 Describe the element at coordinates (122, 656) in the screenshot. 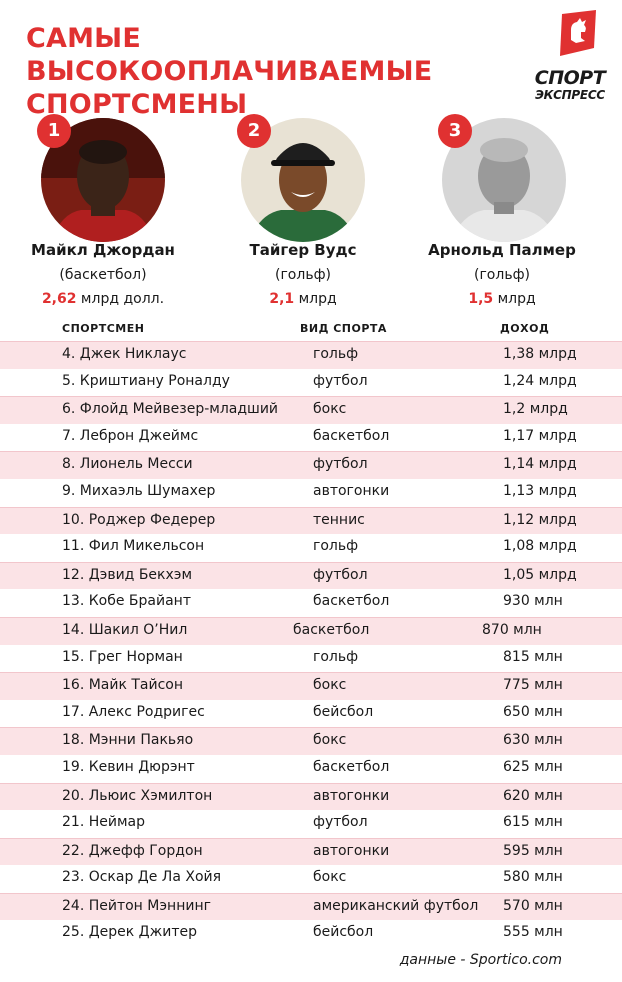

I see `row-athlete: 15. Грег Норман` at that location.